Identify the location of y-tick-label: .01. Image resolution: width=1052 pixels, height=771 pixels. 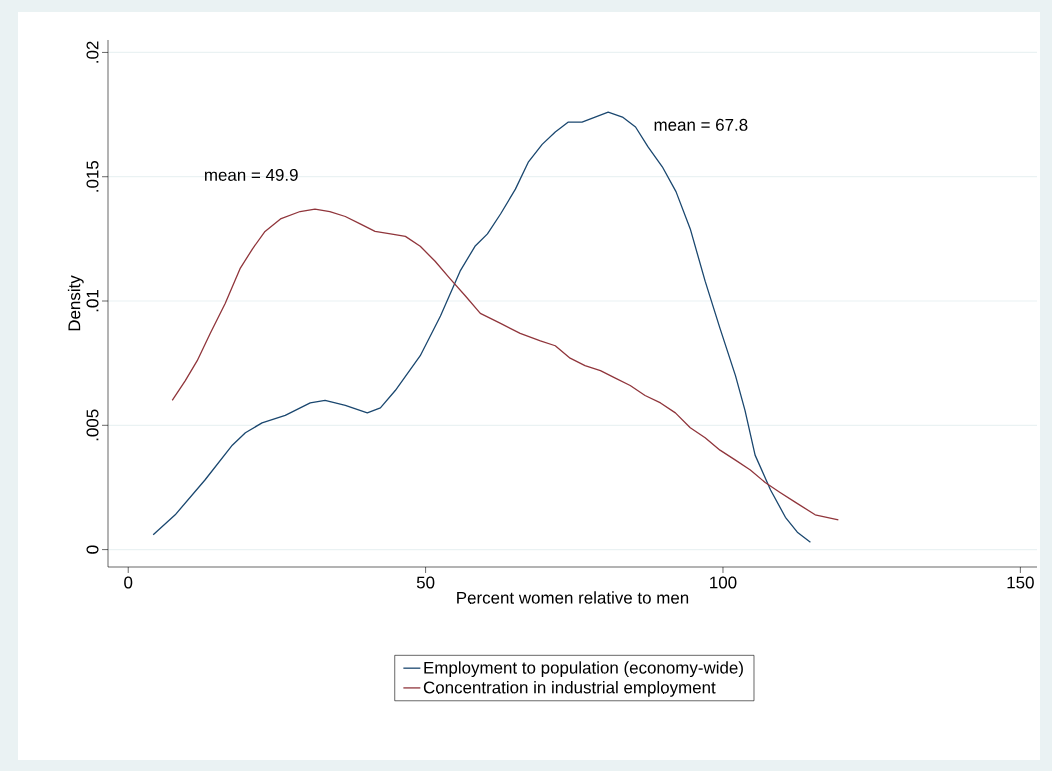
(92, 301).